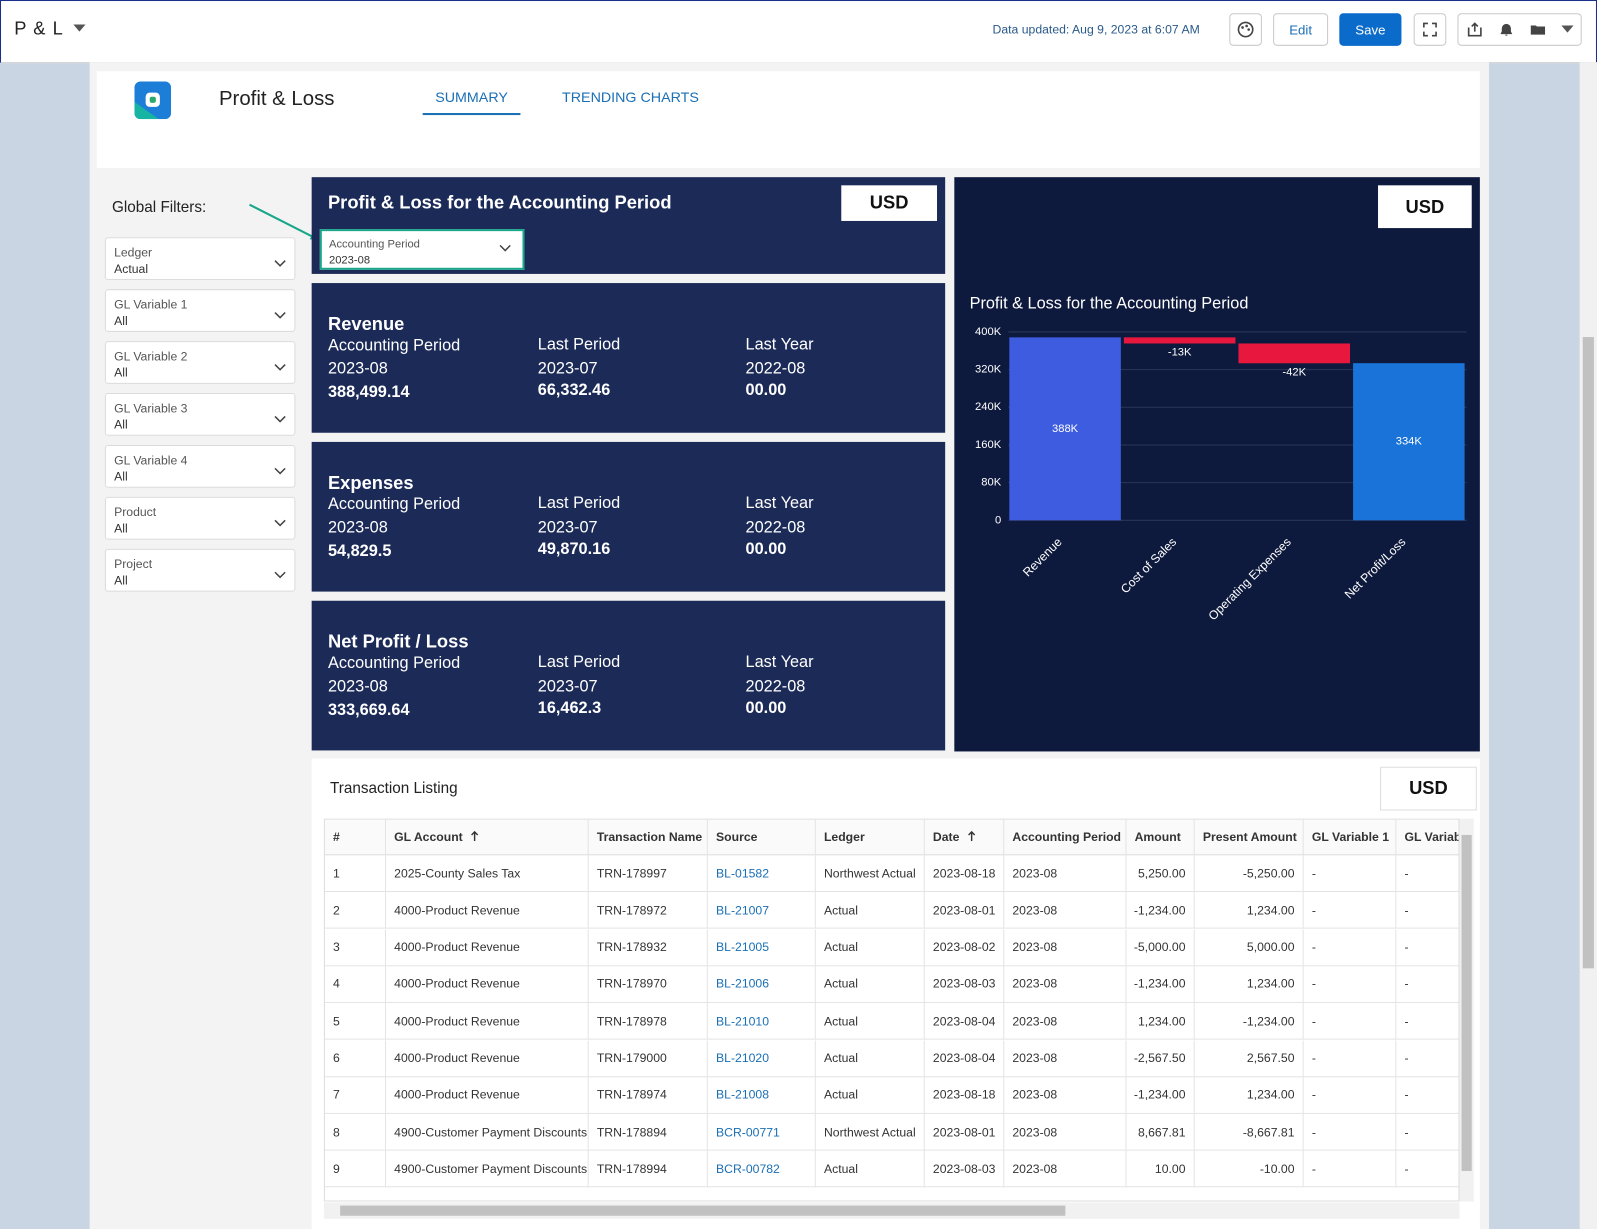 Image resolution: width=1597 pixels, height=1229 pixels. What do you see at coordinates (1159, 837) in the screenshot?
I see `column-header: Amount` at bounding box center [1159, 837].